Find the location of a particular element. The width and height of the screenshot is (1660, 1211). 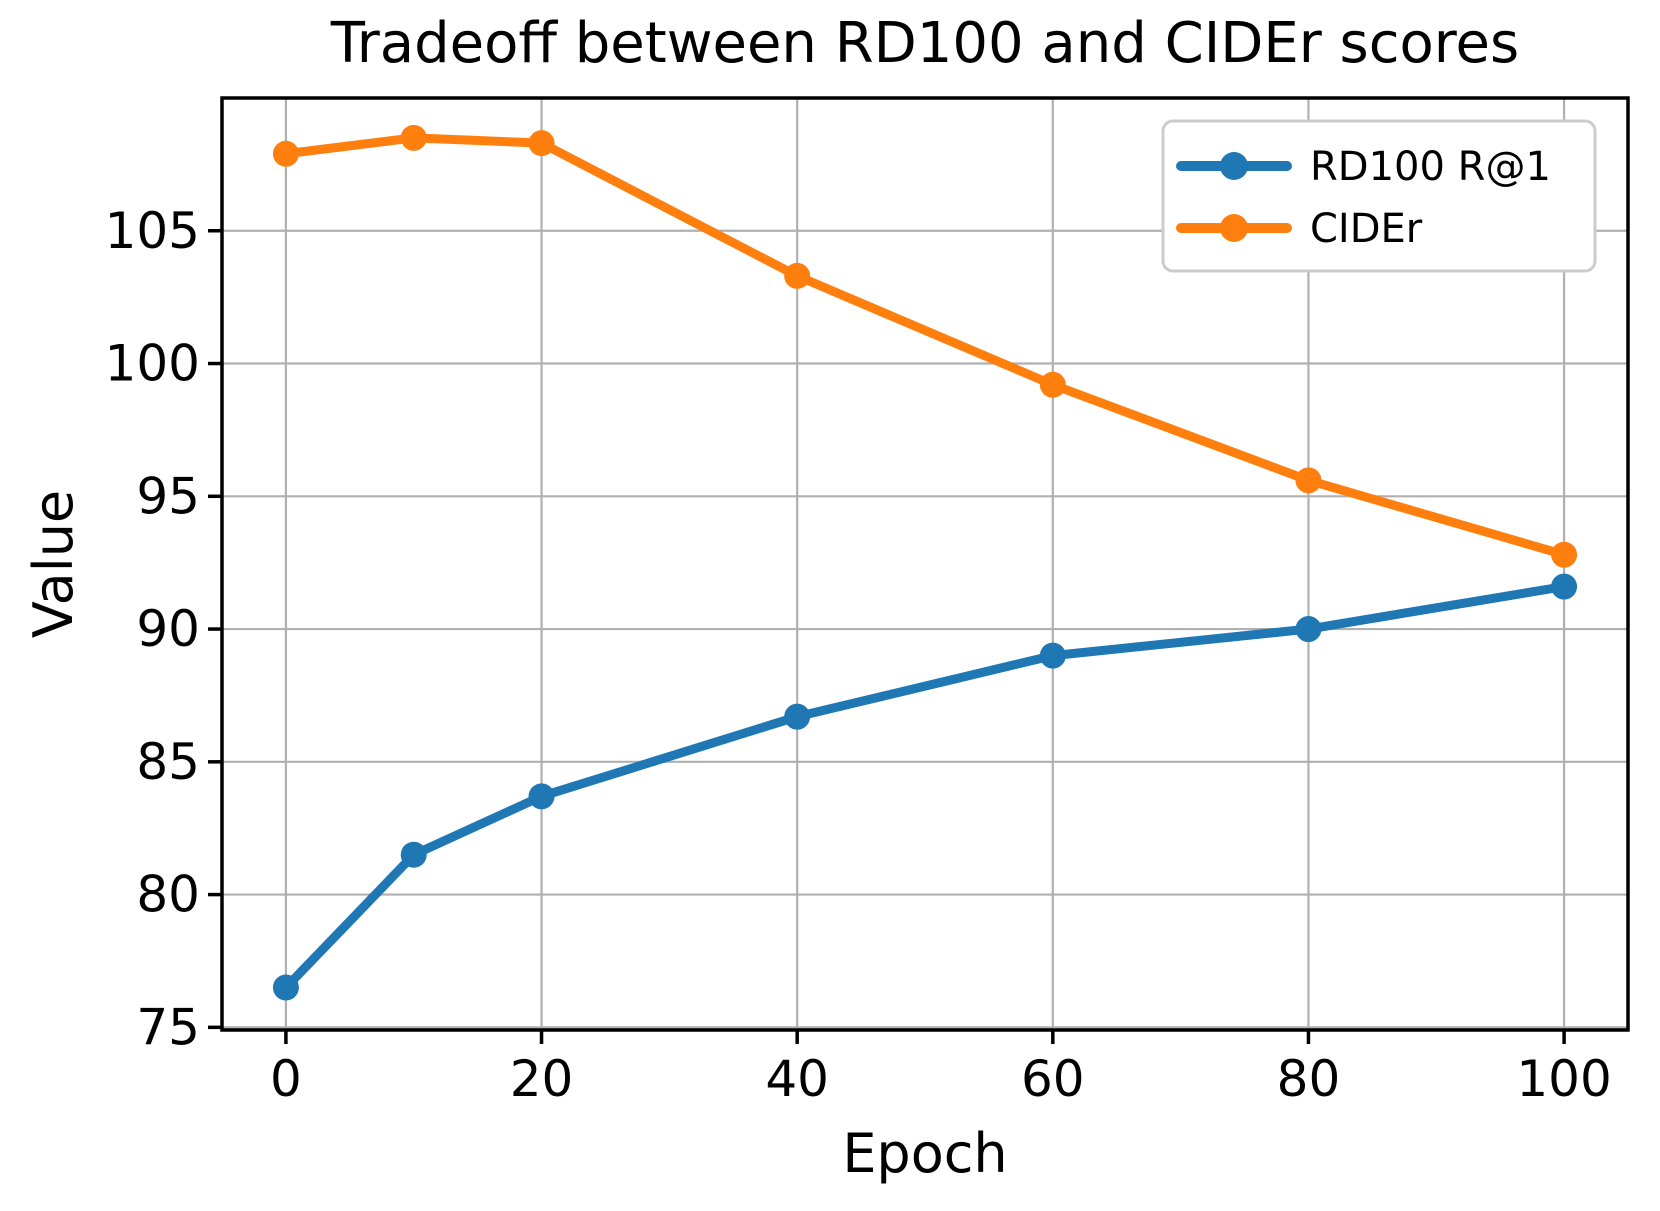

x-axis-label: Epoch is located at coordinates (924, 1153).